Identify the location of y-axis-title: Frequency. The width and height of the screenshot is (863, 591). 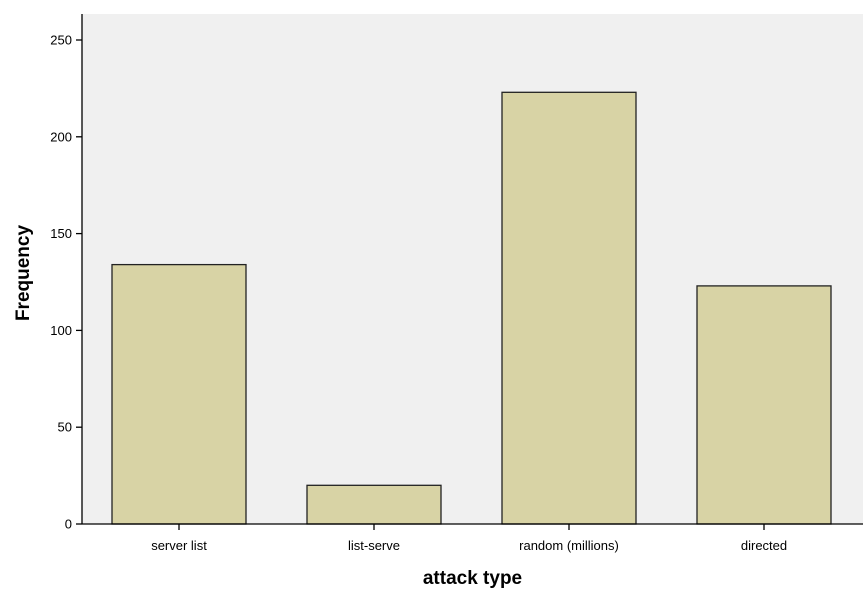
(23, 273).